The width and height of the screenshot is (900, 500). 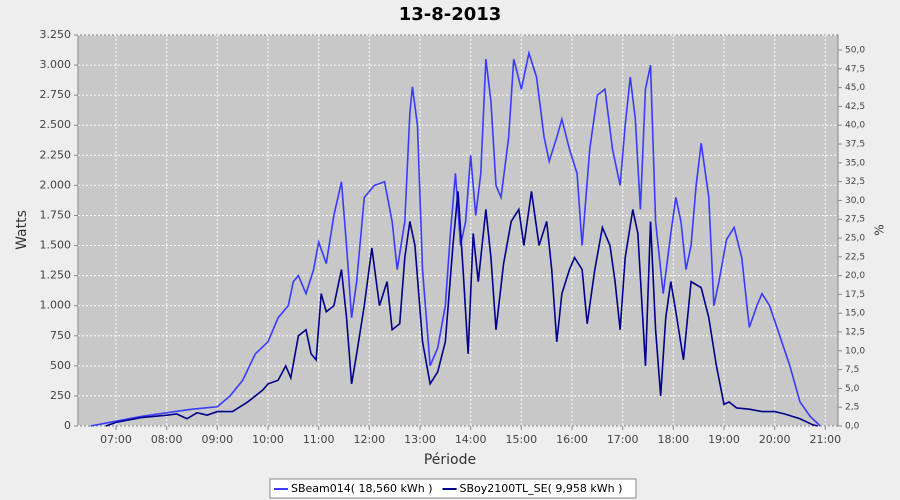 I want to click on x-tick-label: 08:00, so click(x=167, y=439).